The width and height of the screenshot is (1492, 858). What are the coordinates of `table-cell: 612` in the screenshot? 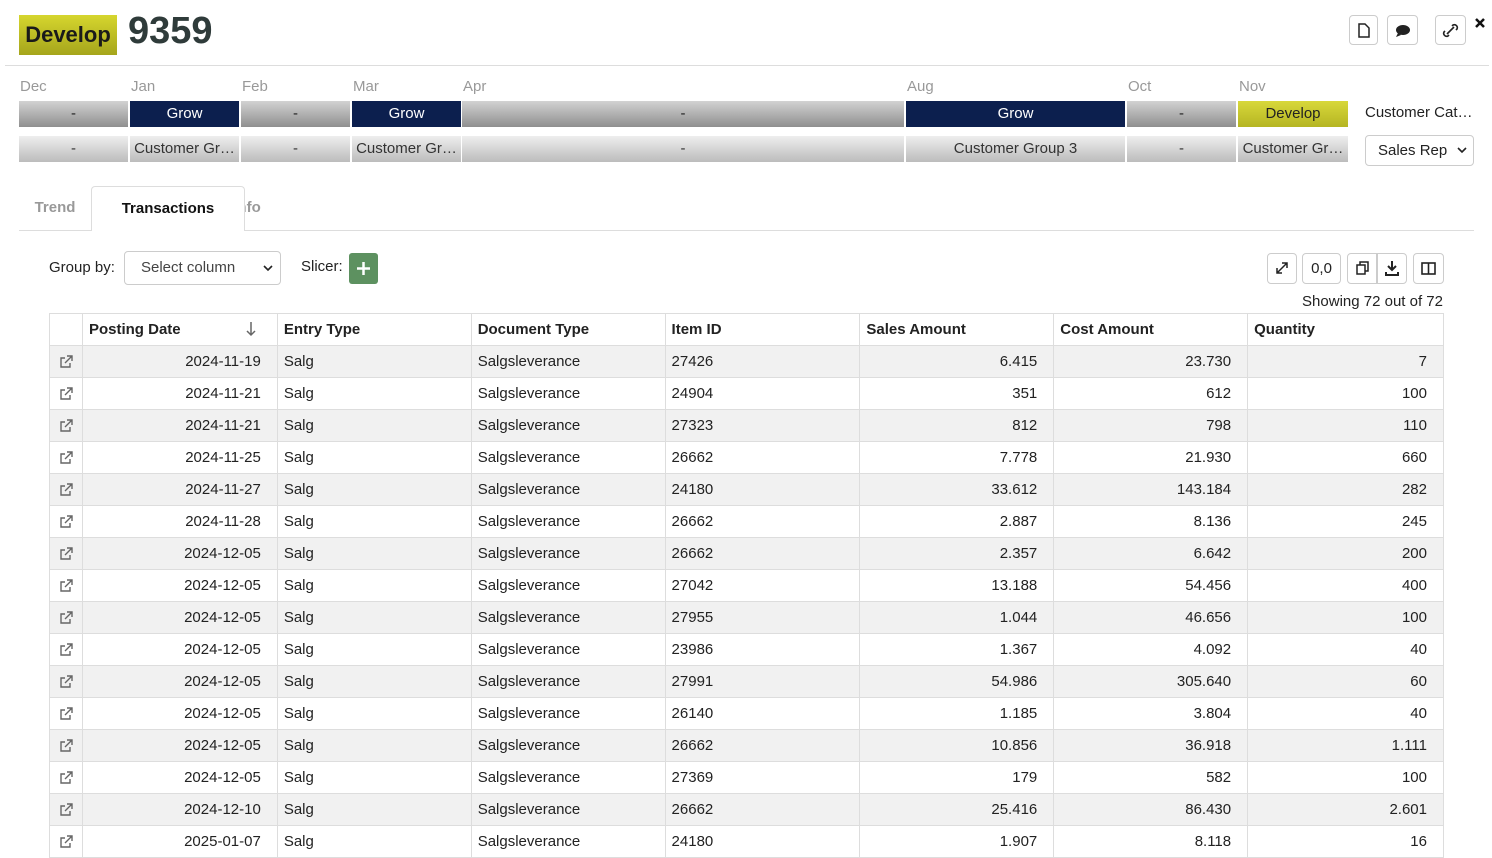 It's located at (1151, 394).